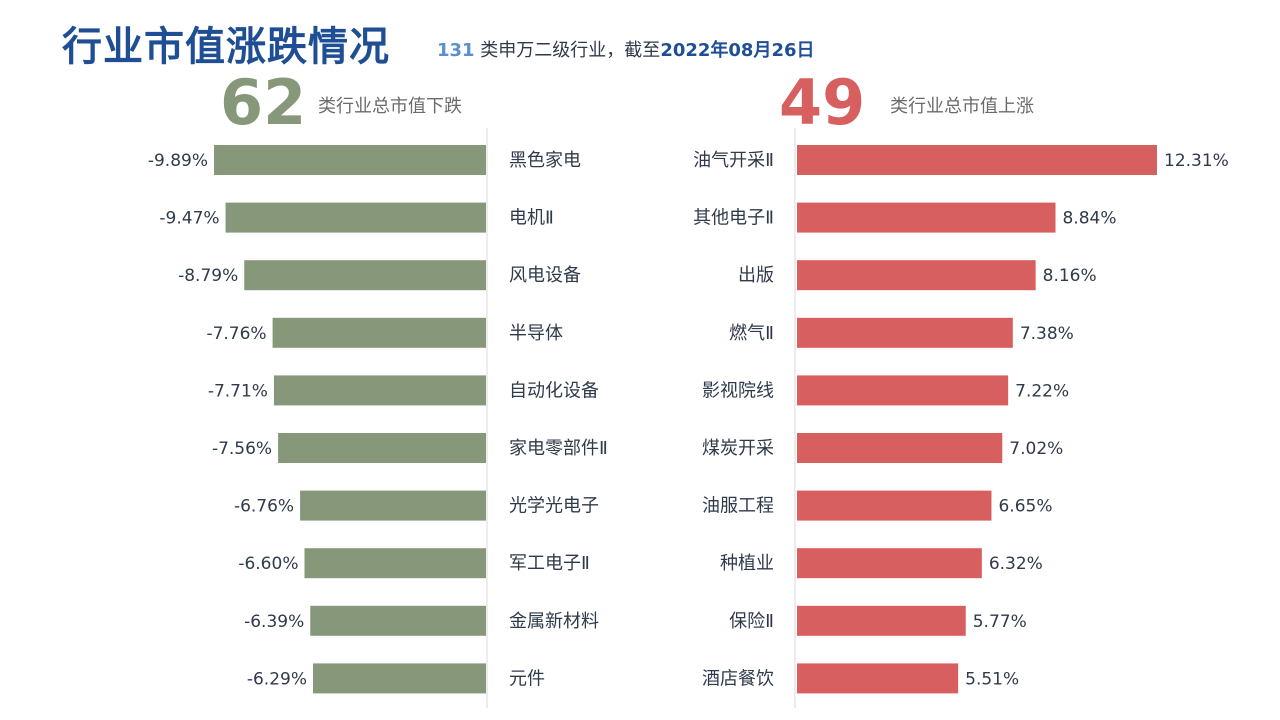 This screenshot has height=720, width=1280. Describe the element at coordinates (263, 102) in the screenshot. I see `down-count: 62` at that location.